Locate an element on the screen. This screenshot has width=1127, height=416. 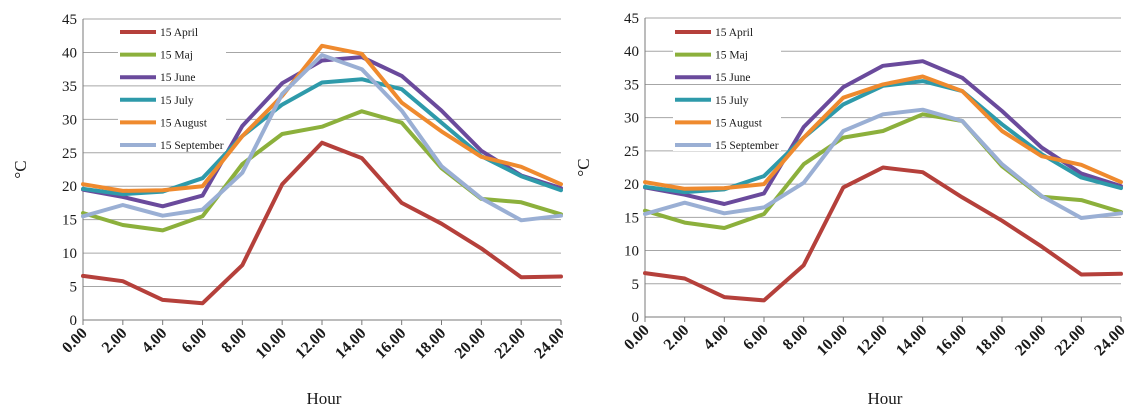
left-chart-ytick-label: 25 is located at coordinates (69, 154).